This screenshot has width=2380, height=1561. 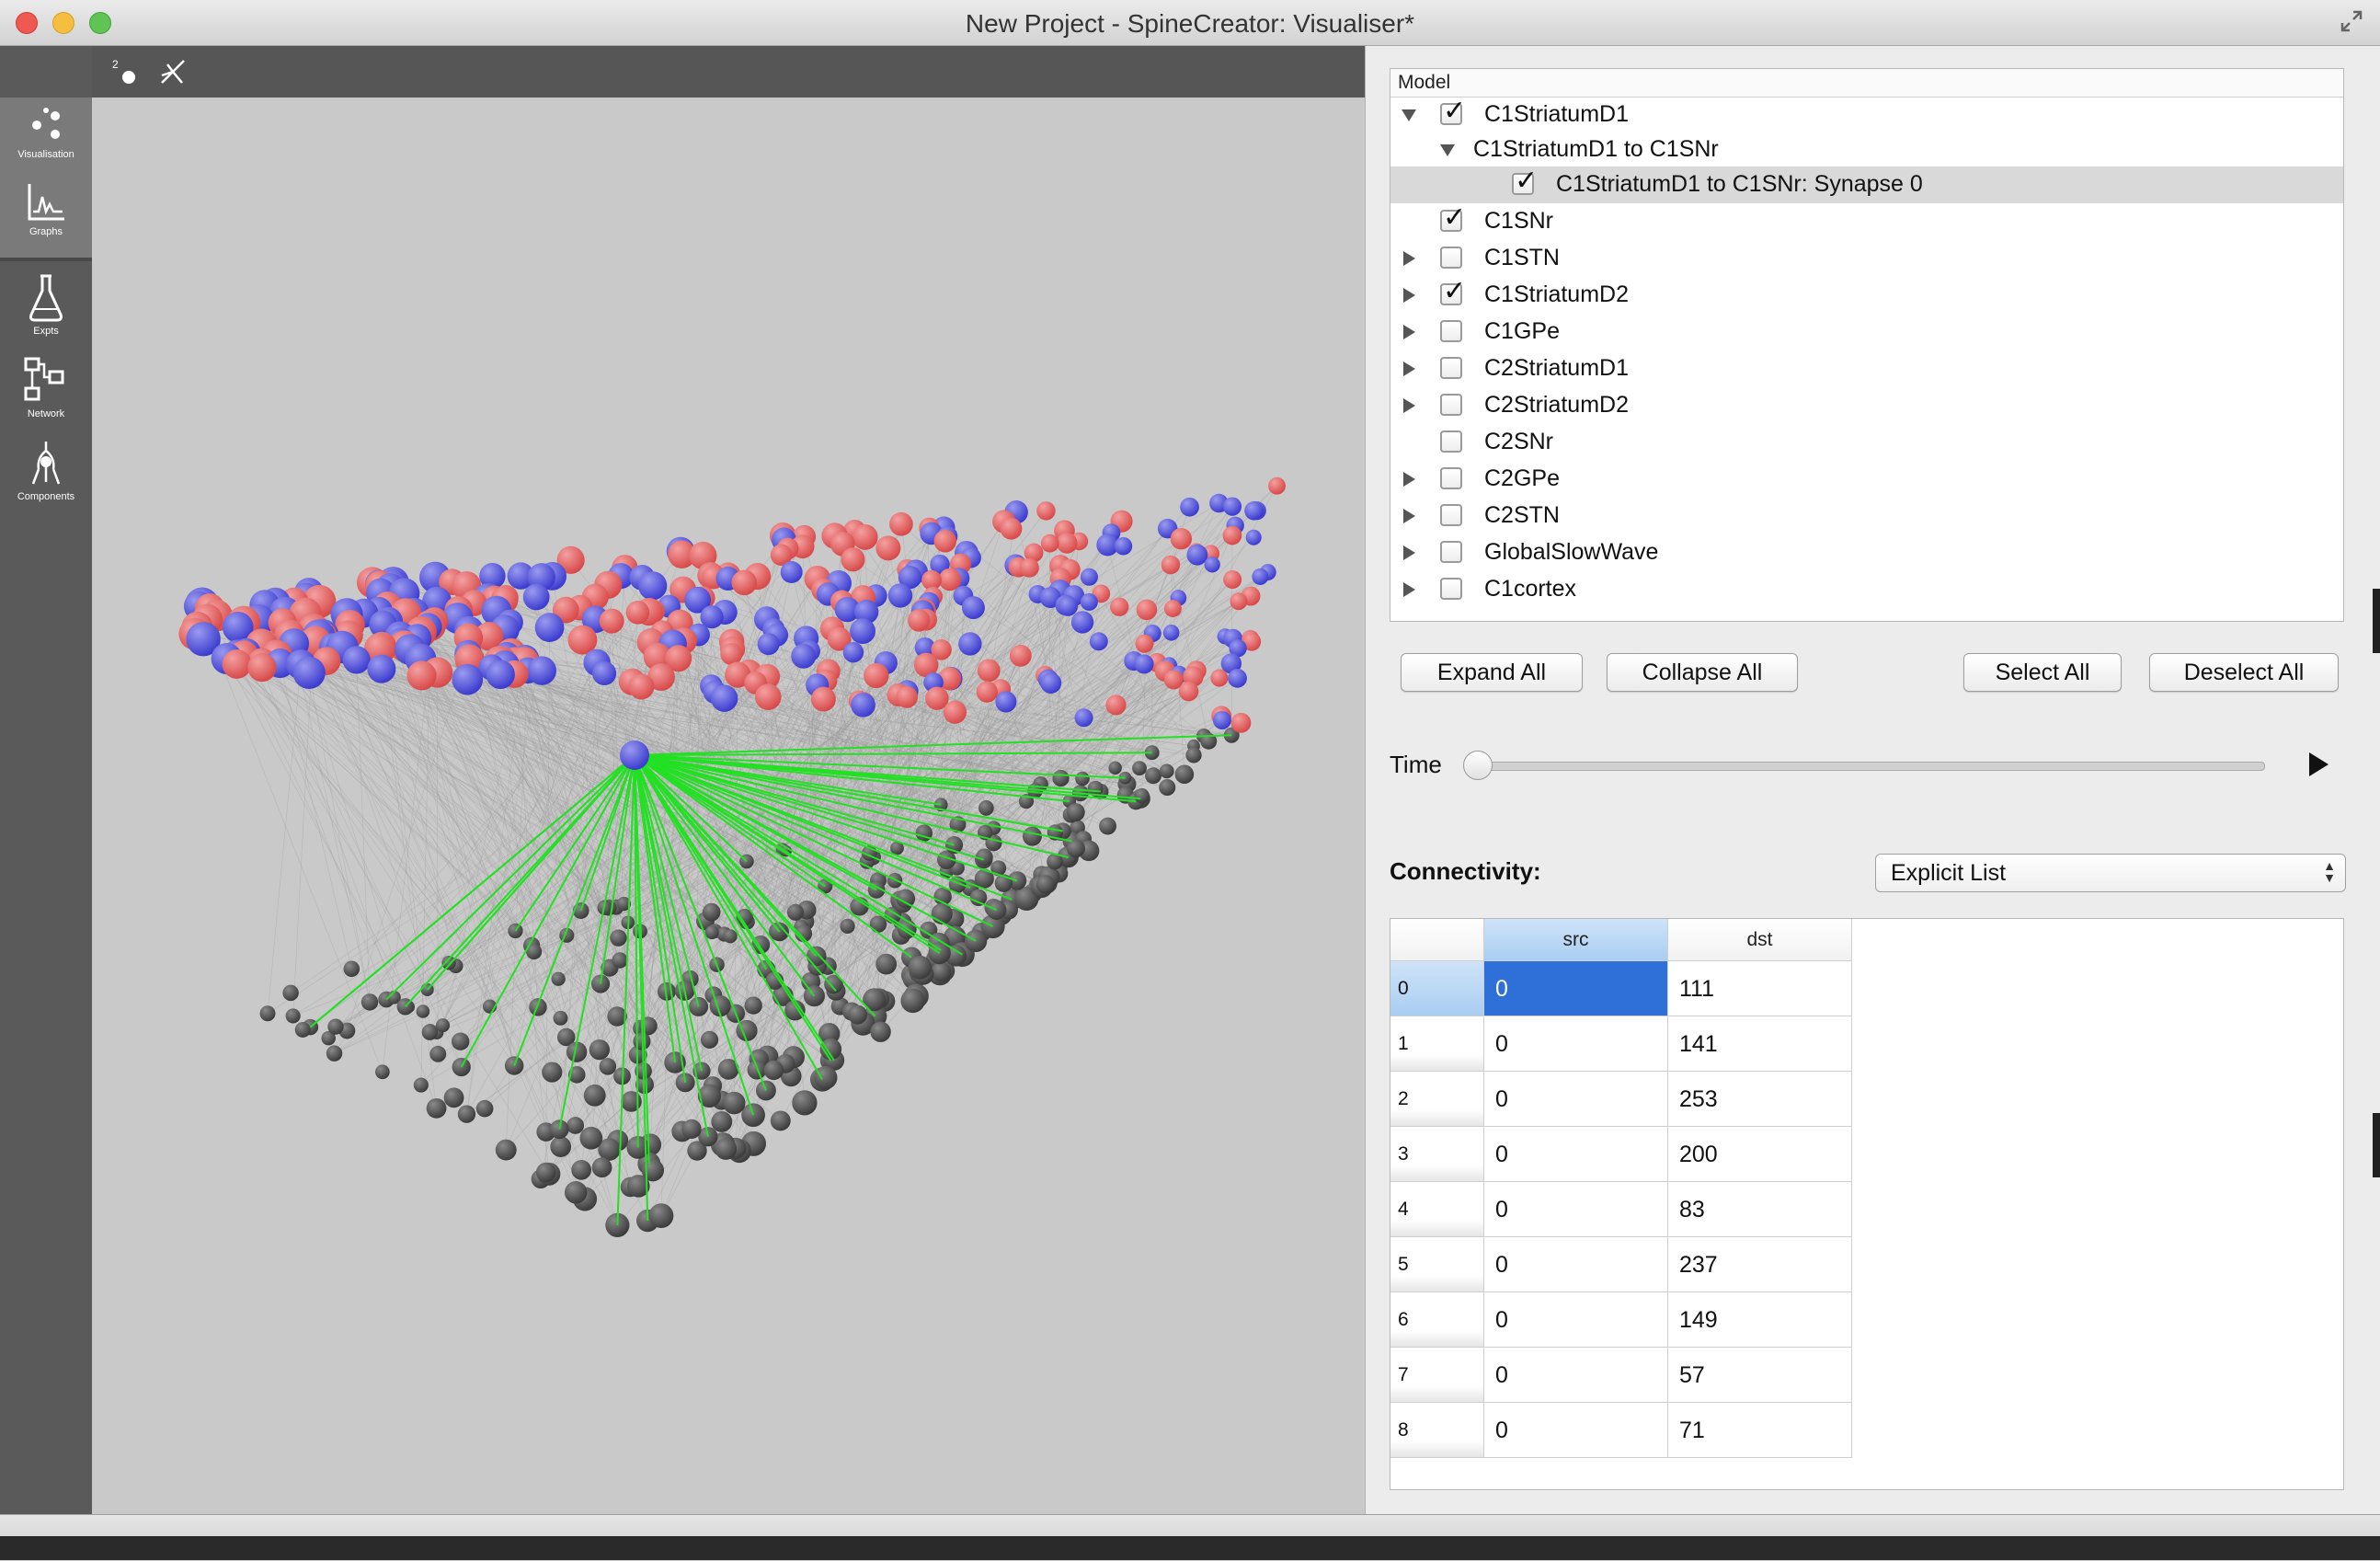 I want to click on row-header: 3, so click(x=1437, y=1154).